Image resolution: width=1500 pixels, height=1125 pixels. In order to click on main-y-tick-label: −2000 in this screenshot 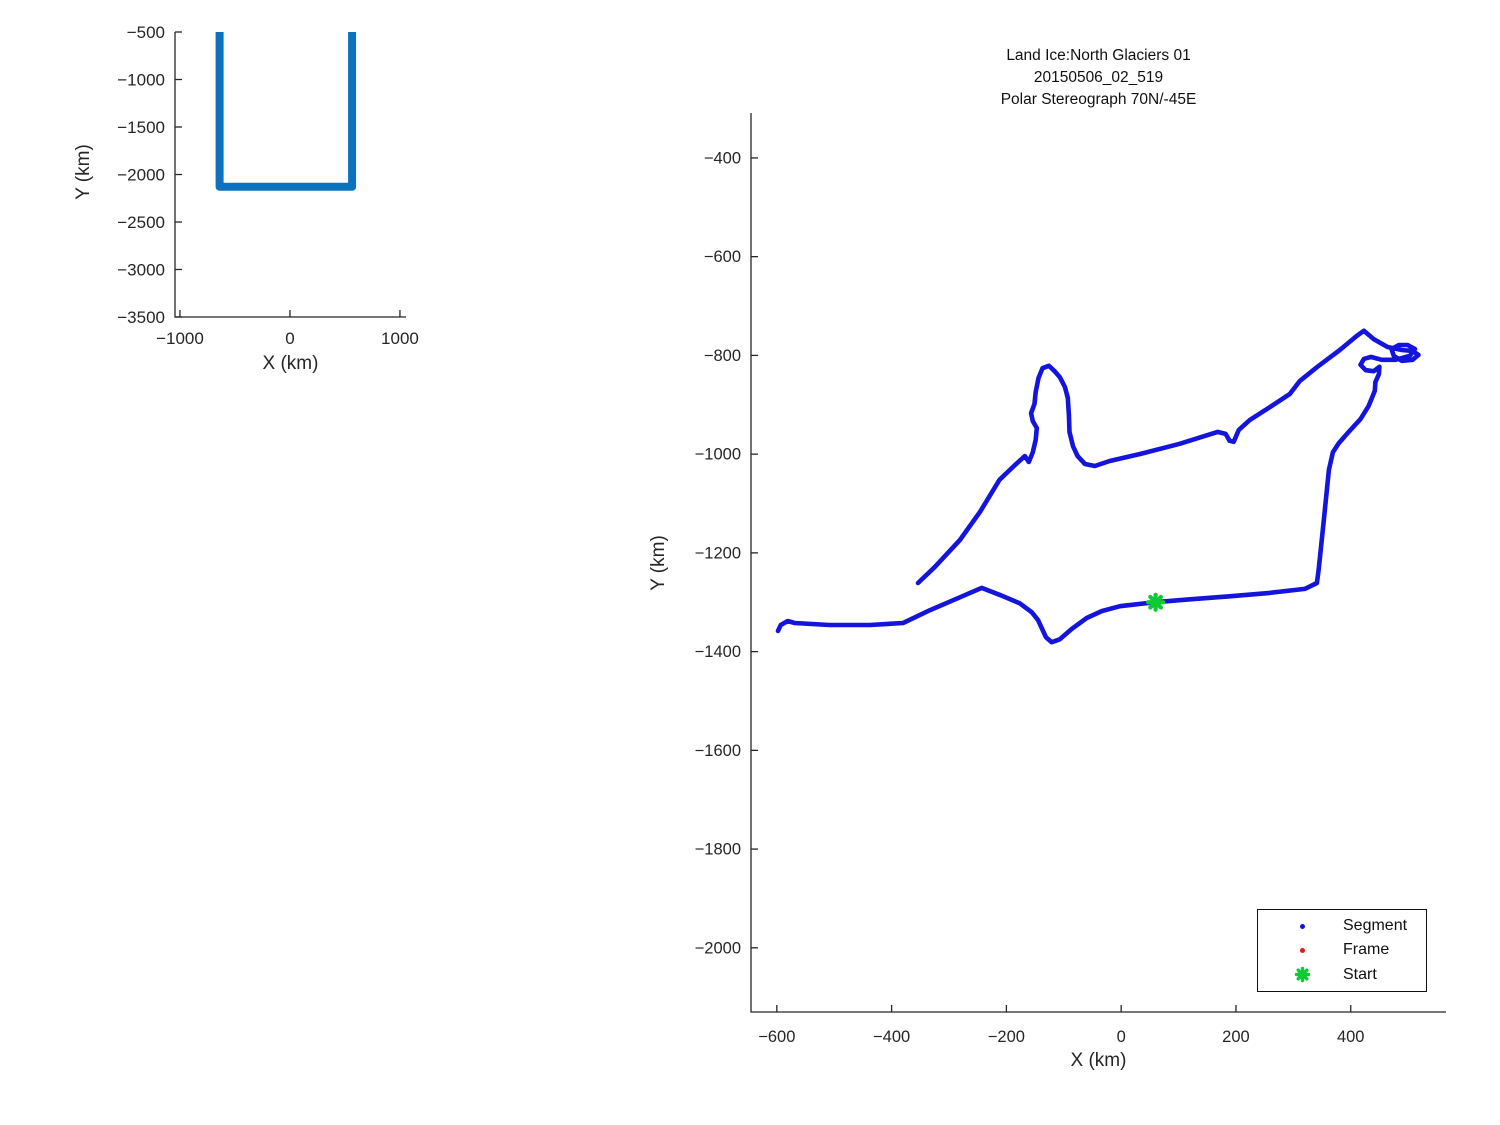, I will do `click(718, 948)`.